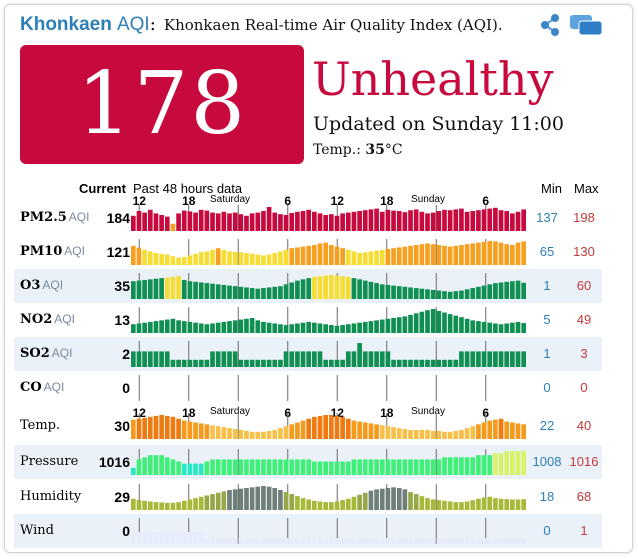 The width and height of the screenshot is (638, 559). I want to click on share-icon, so click(550, 25).